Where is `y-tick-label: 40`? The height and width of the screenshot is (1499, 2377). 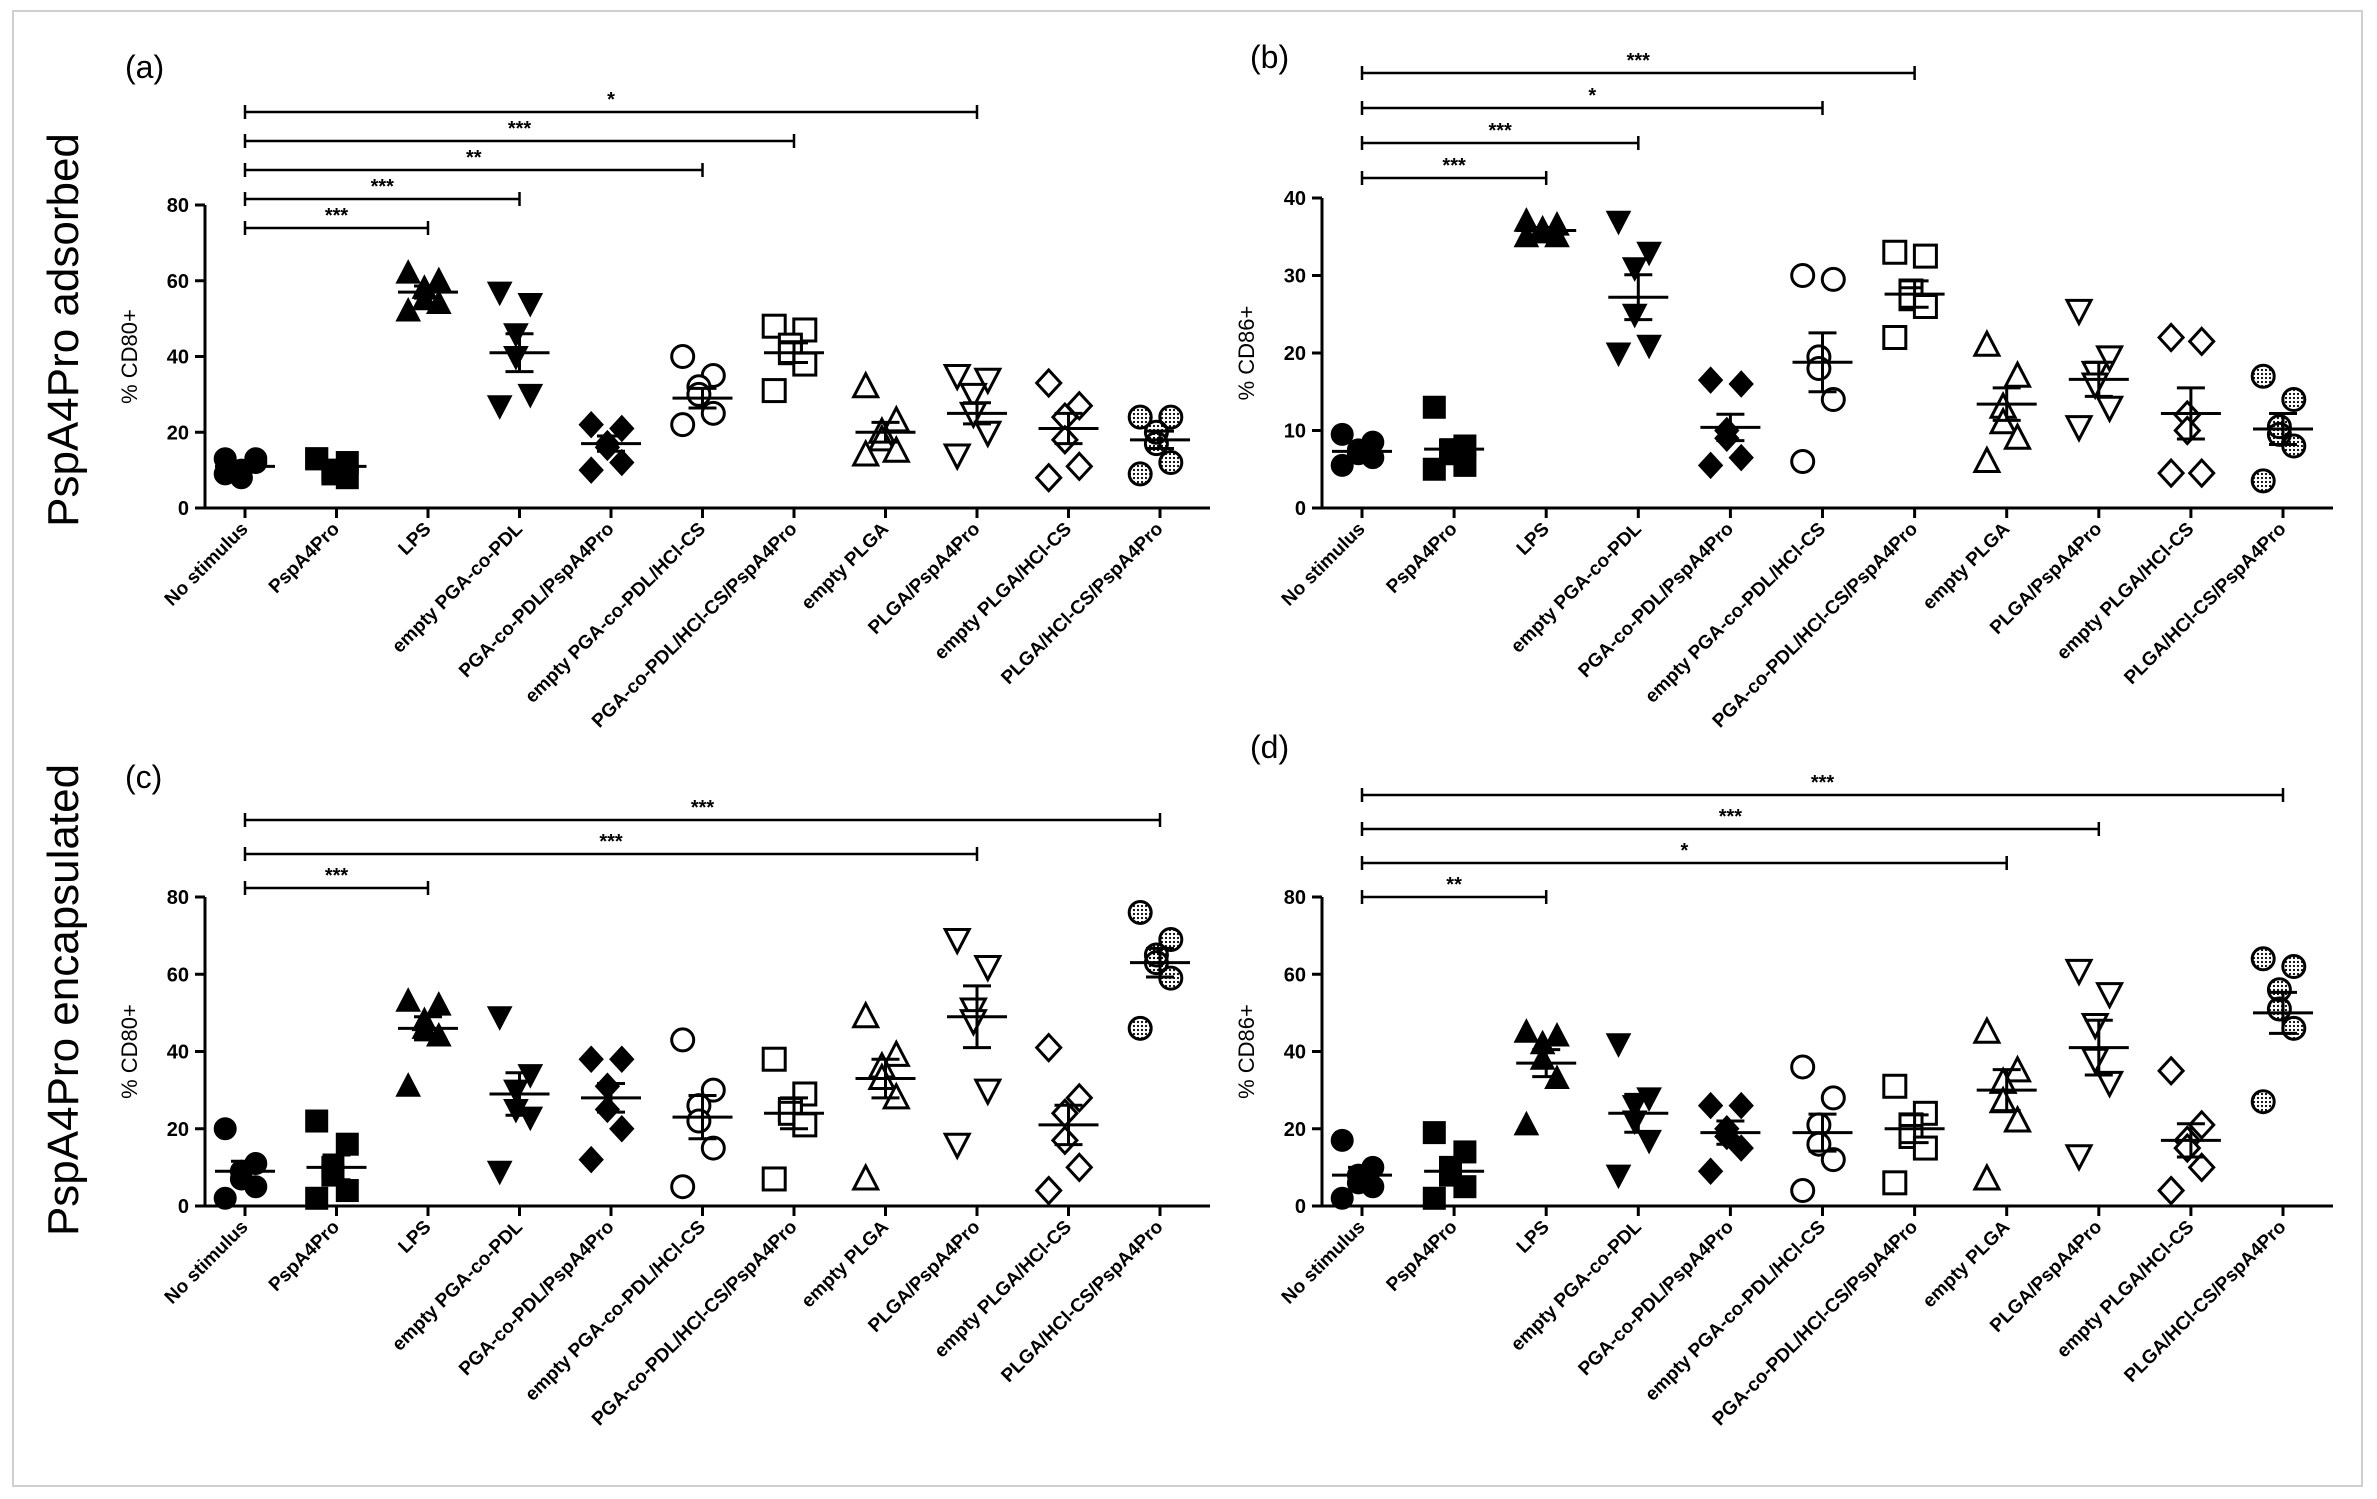
y-tick-label: 40 is located at coordinates (178, 1053).